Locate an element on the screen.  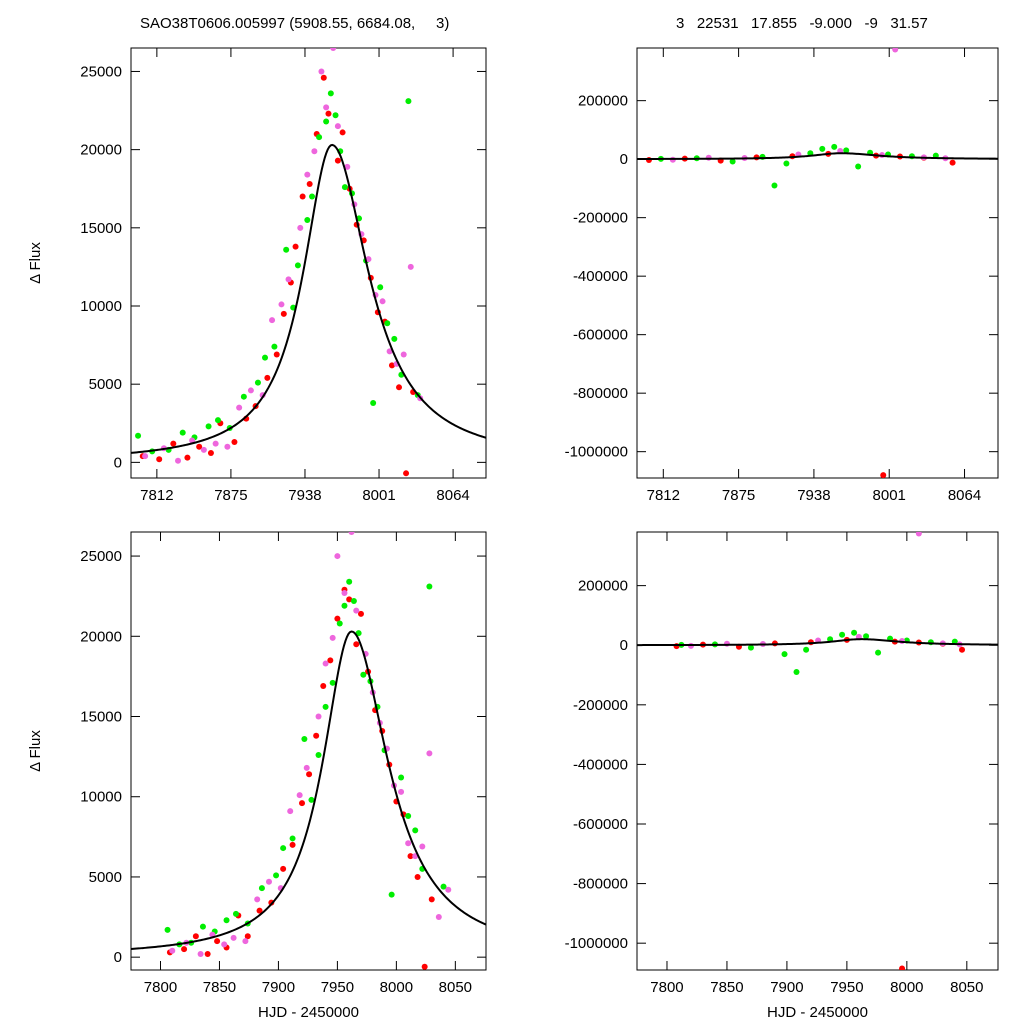
x-tick-label: 7850 is located at coordinates (726, 987).